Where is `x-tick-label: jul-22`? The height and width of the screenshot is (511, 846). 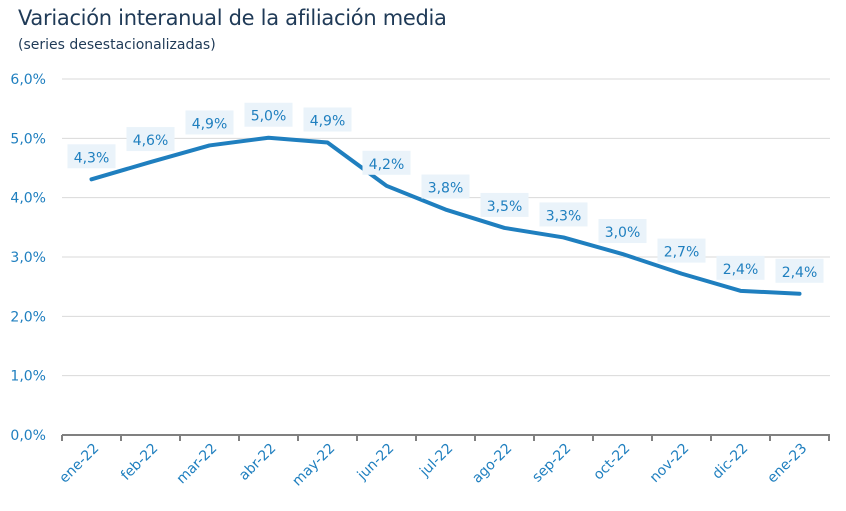 x-tick-label: jul-22 is located at coordinates (436, 461).